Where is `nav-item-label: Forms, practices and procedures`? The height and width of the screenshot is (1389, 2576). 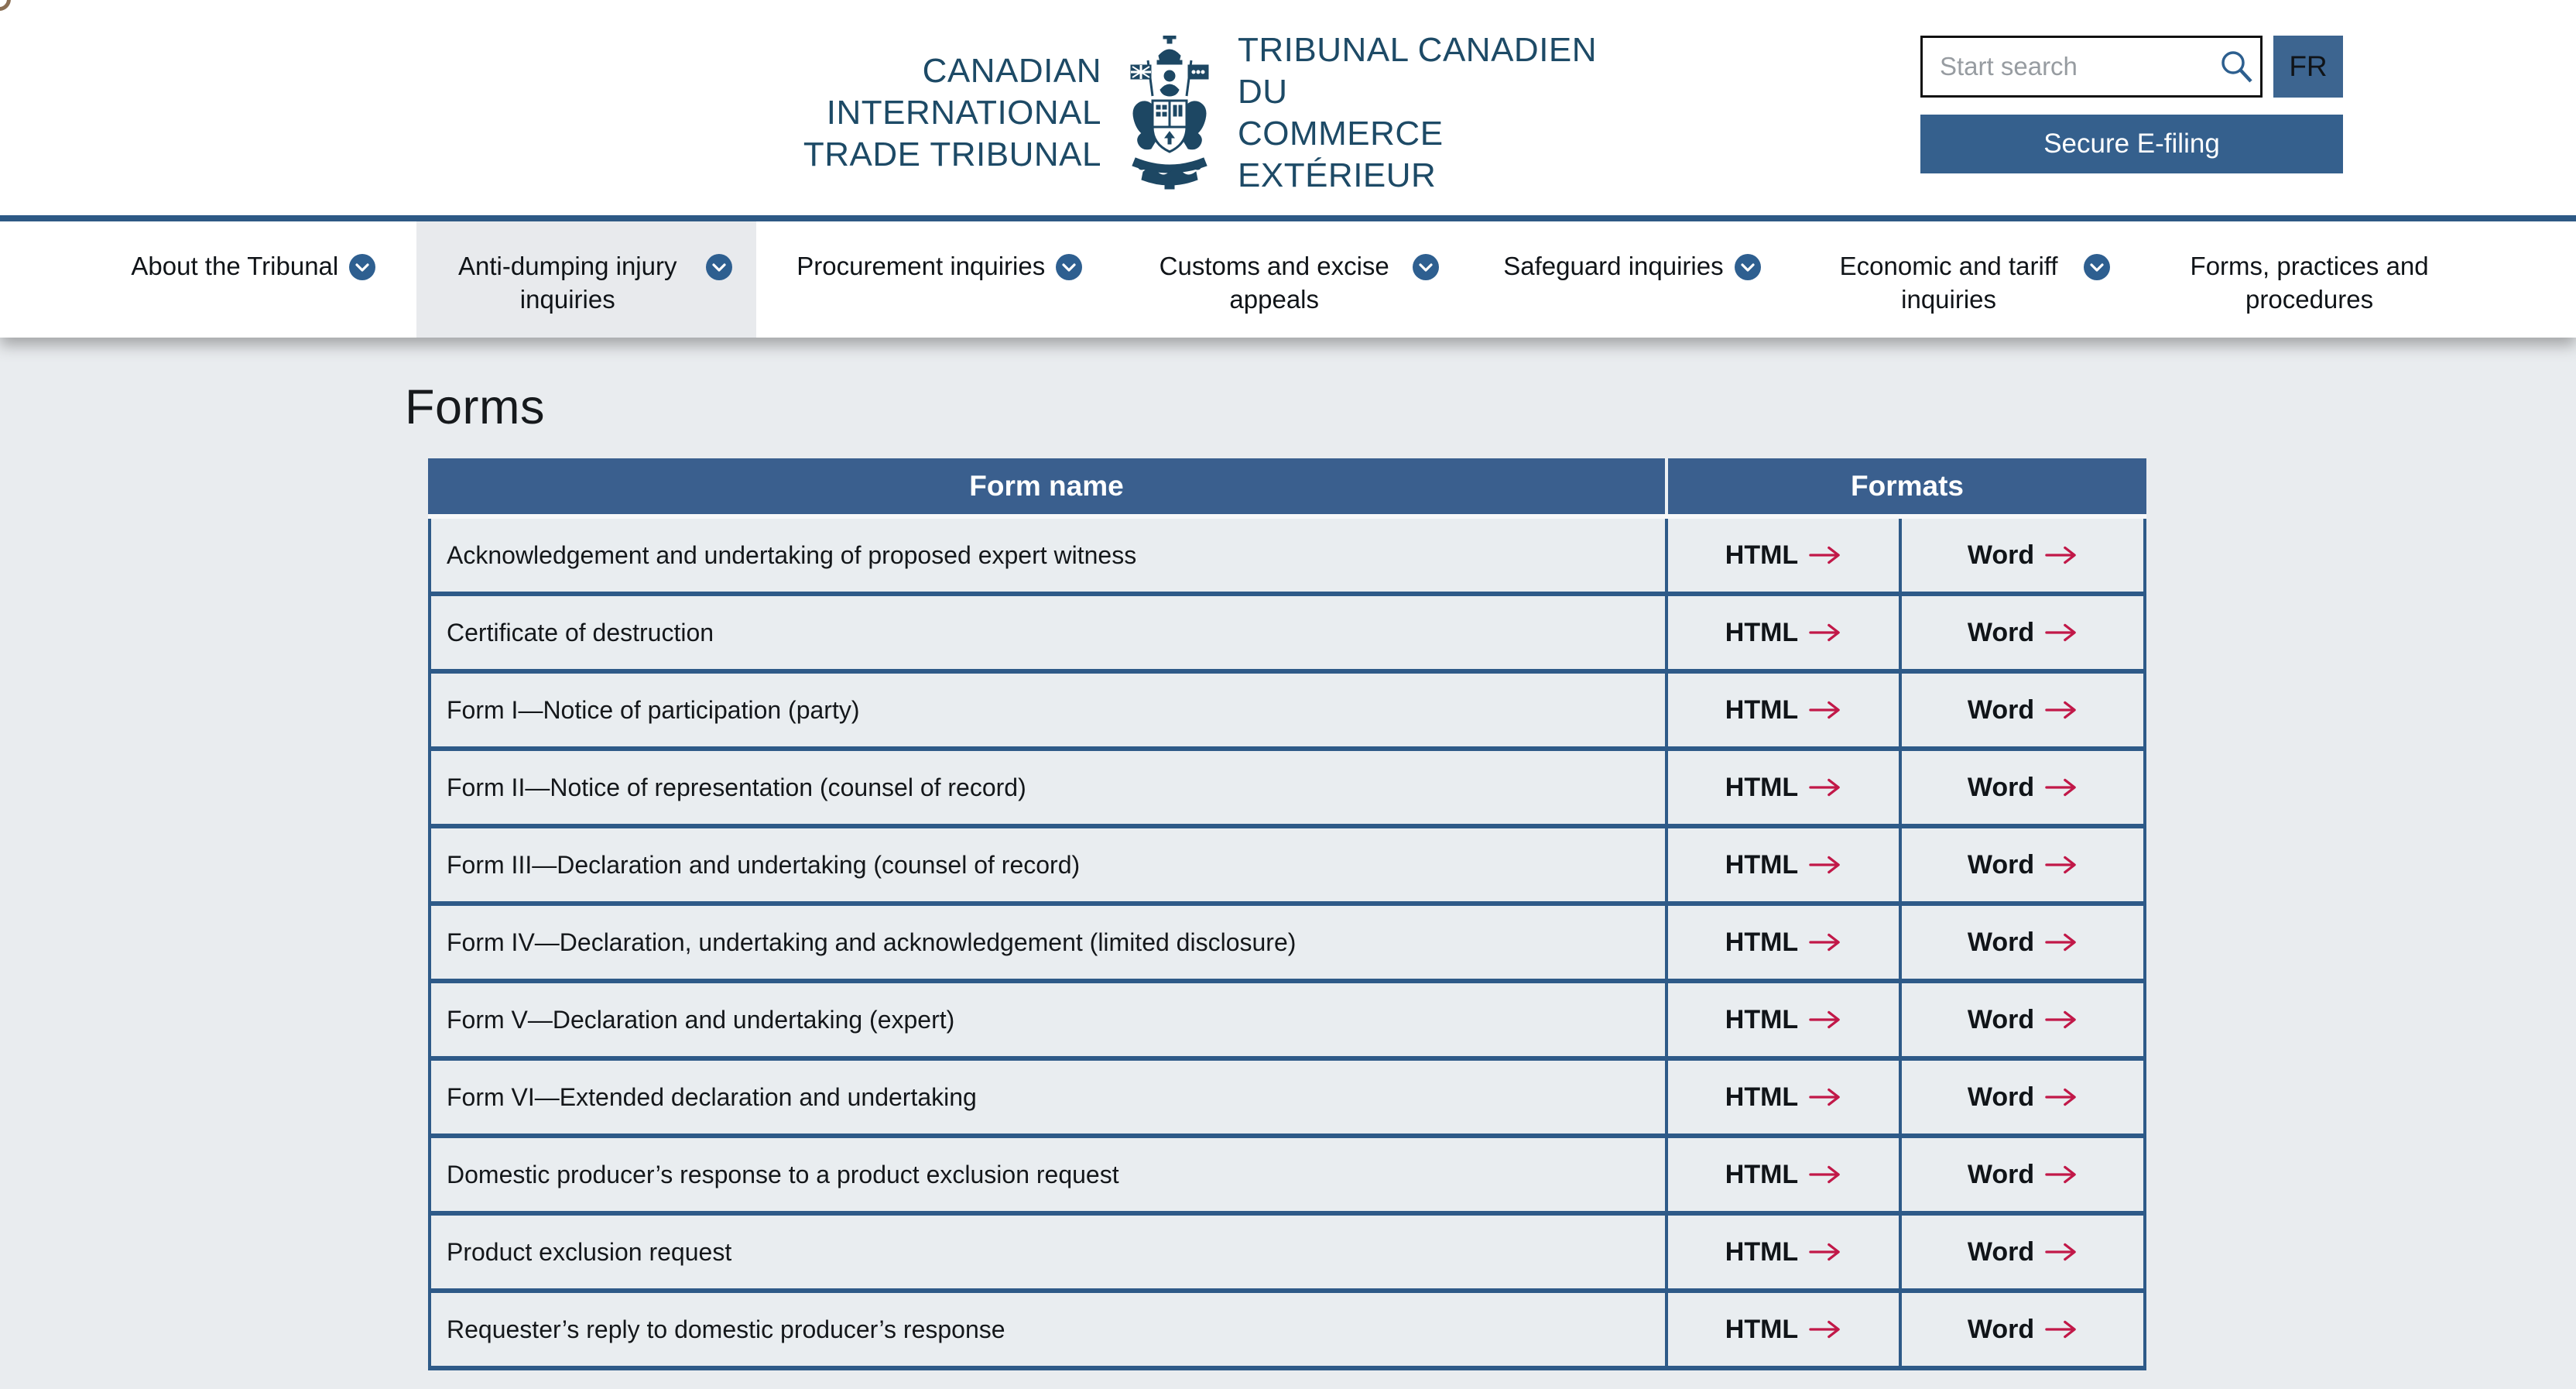
nav-item-label: Forms, practices and procedures is located at coordinates (2309, 283).